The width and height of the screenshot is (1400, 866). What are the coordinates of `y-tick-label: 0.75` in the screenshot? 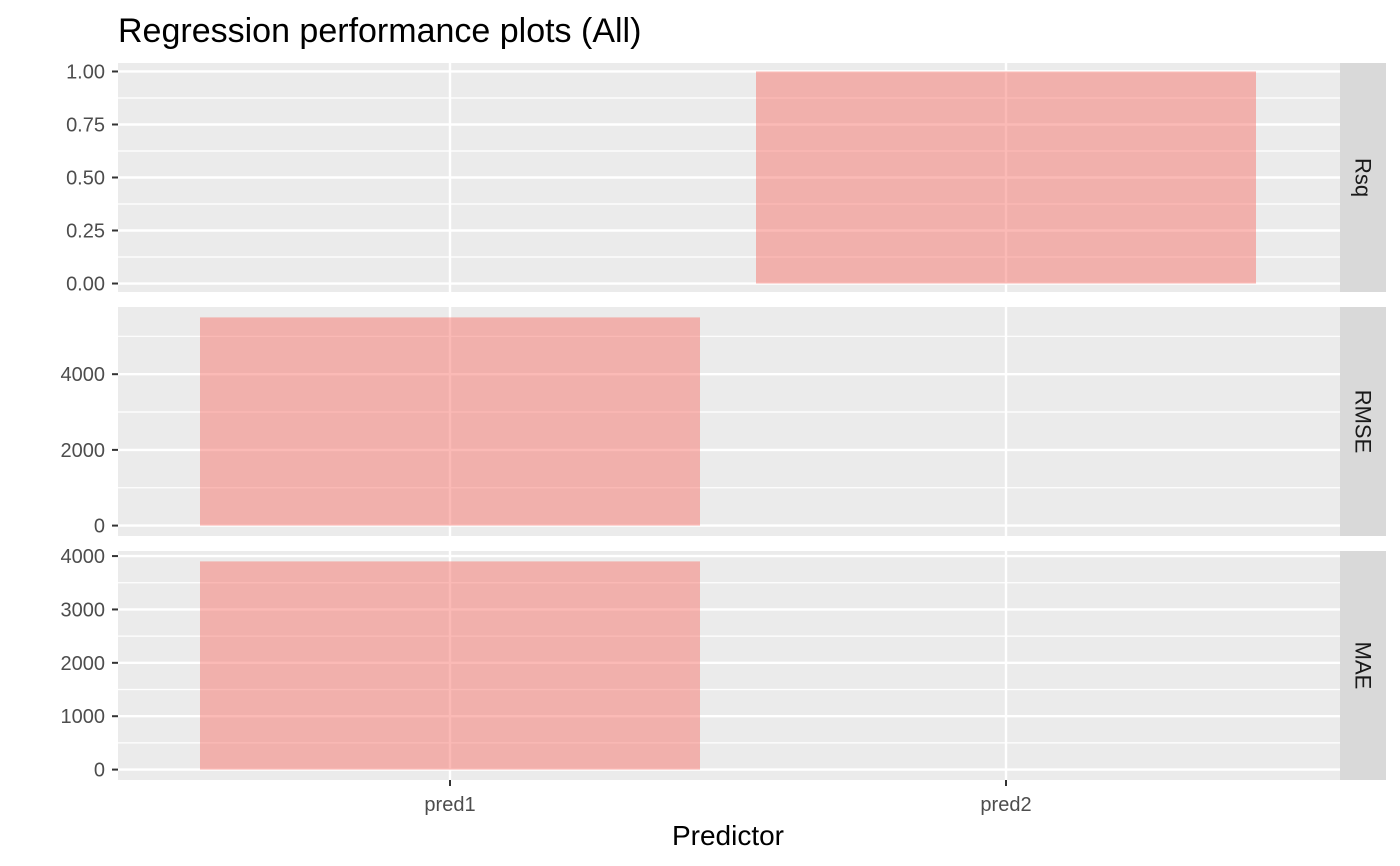 It's located at (85, 125).